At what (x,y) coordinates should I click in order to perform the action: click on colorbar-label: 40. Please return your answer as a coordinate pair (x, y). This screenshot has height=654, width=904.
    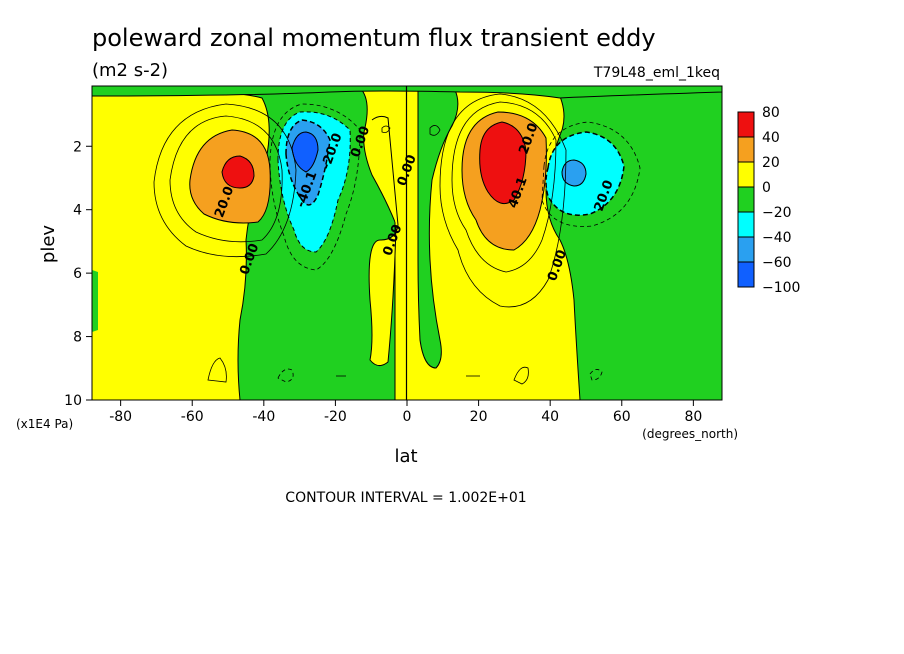
    Looking at the image, I should click on (771, 138).